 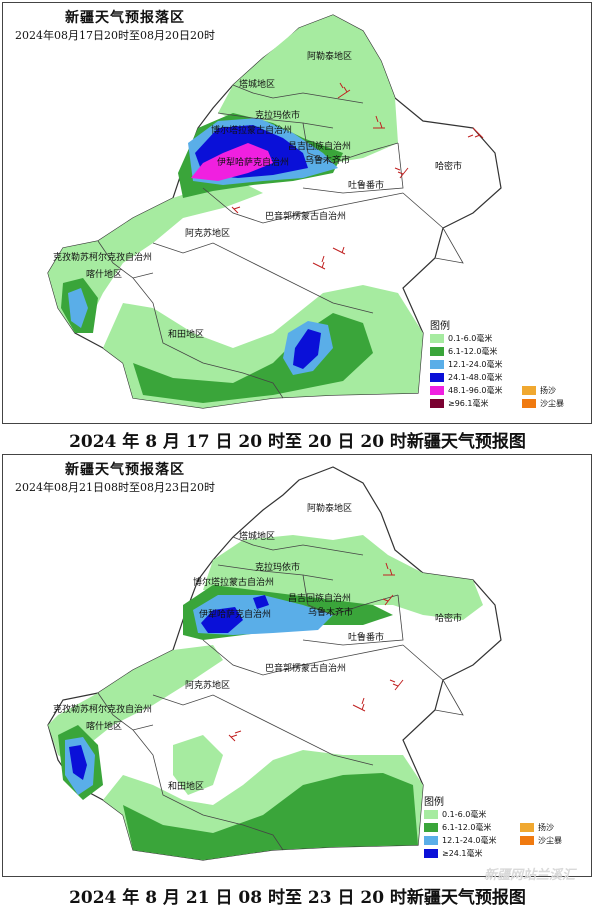 I want to click on legend-2-extra-1: 沙尘暴, so click(x=541, y=840).